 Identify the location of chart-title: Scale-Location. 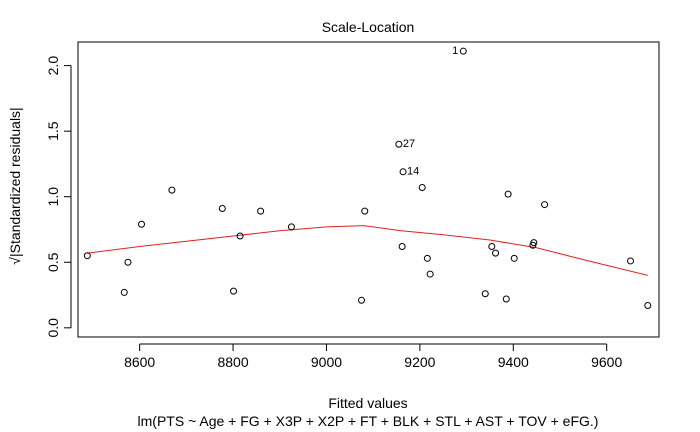
(368, 27).